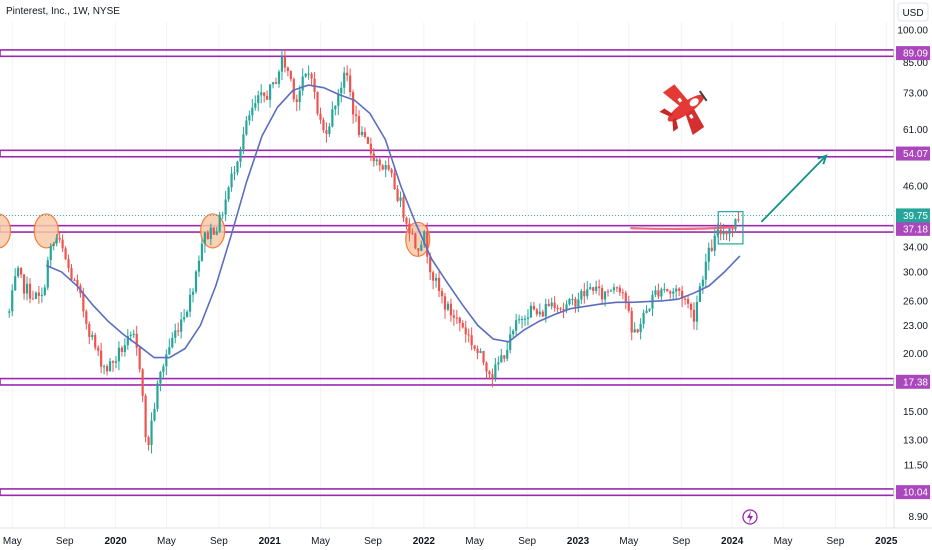 The height and width of the screenshot is (550, 932). I want to click on red-level-marker, so click(683, 228).